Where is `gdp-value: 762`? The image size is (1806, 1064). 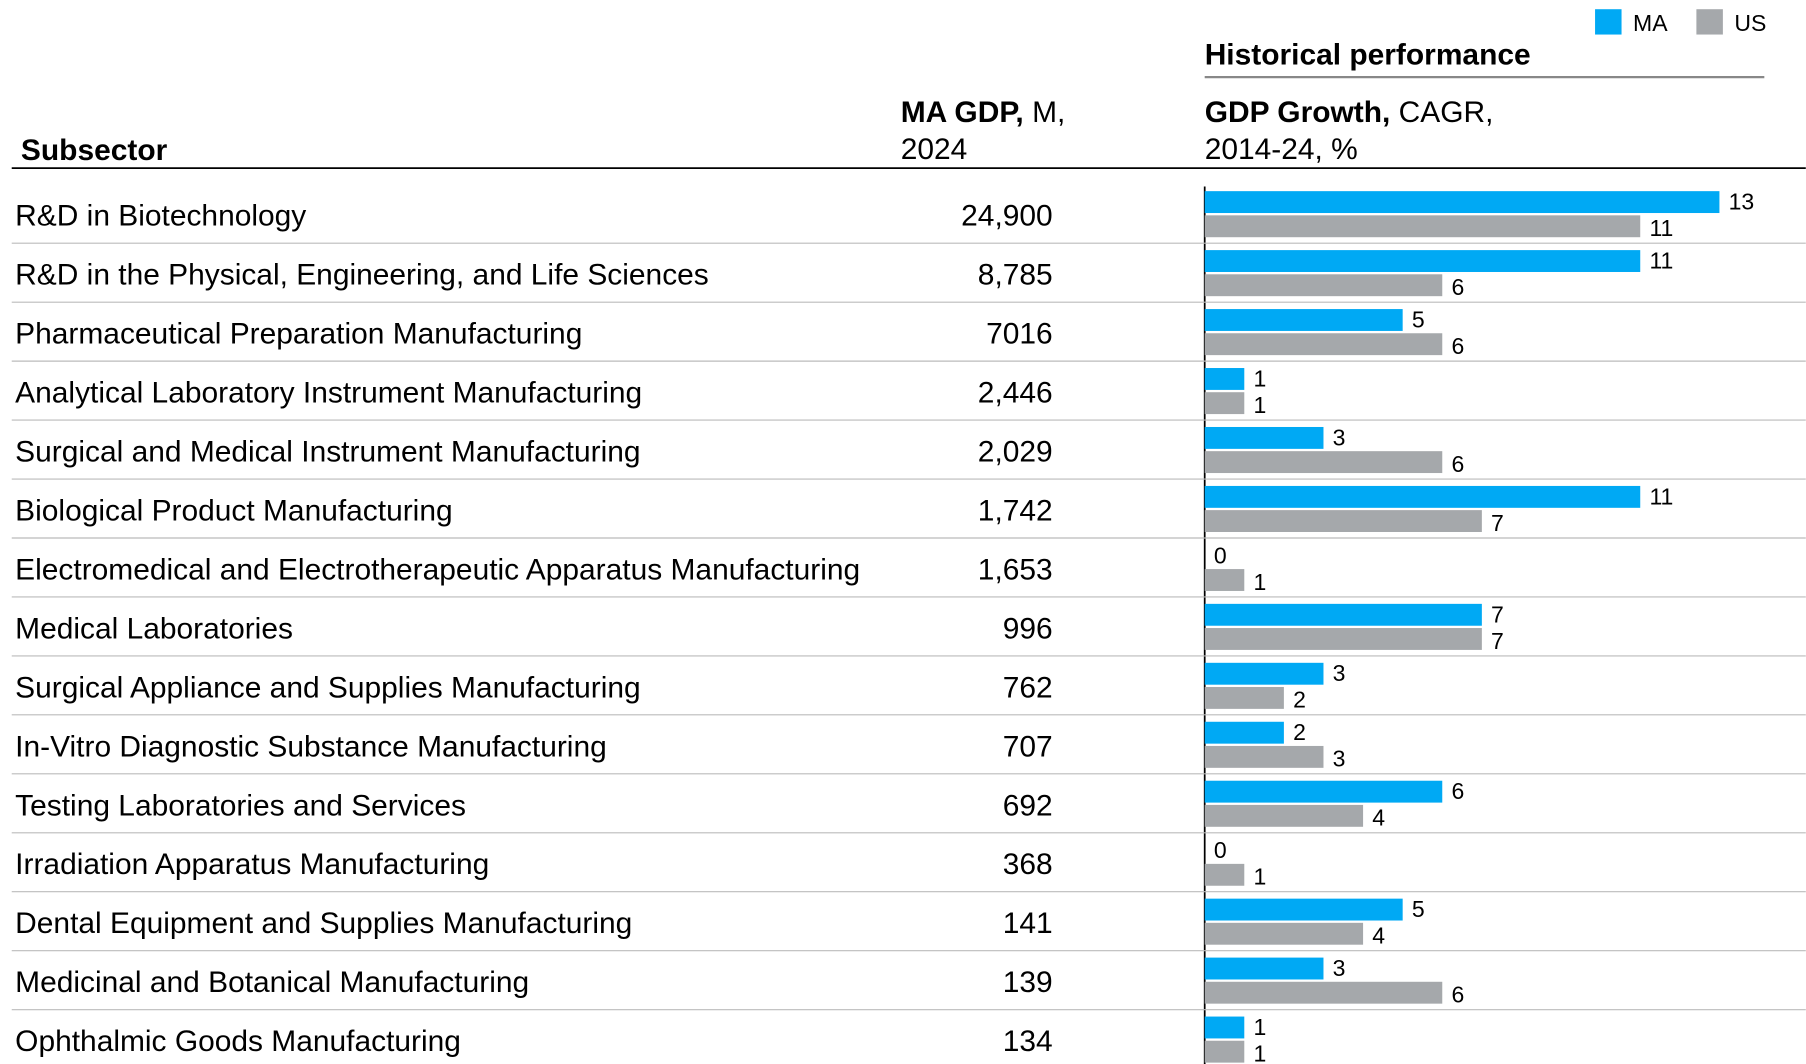
gdp-value: 762 is located at coordinates (1028, 687).